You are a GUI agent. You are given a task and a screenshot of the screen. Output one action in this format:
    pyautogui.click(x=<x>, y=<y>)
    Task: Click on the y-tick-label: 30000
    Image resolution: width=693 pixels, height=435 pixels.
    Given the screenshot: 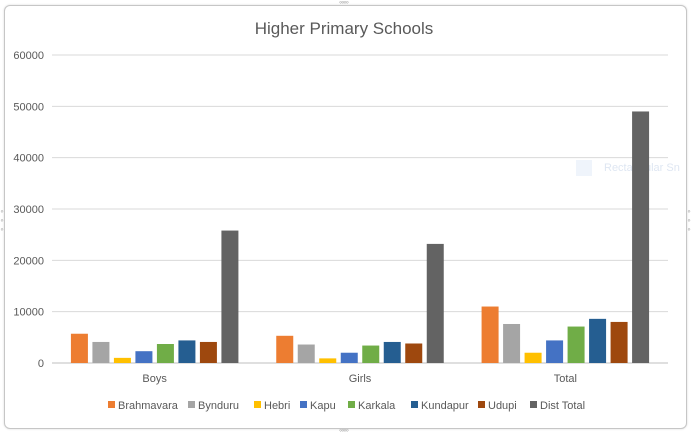 What is the action you would take?
    pyautogui.click(x=28, y=210)
    